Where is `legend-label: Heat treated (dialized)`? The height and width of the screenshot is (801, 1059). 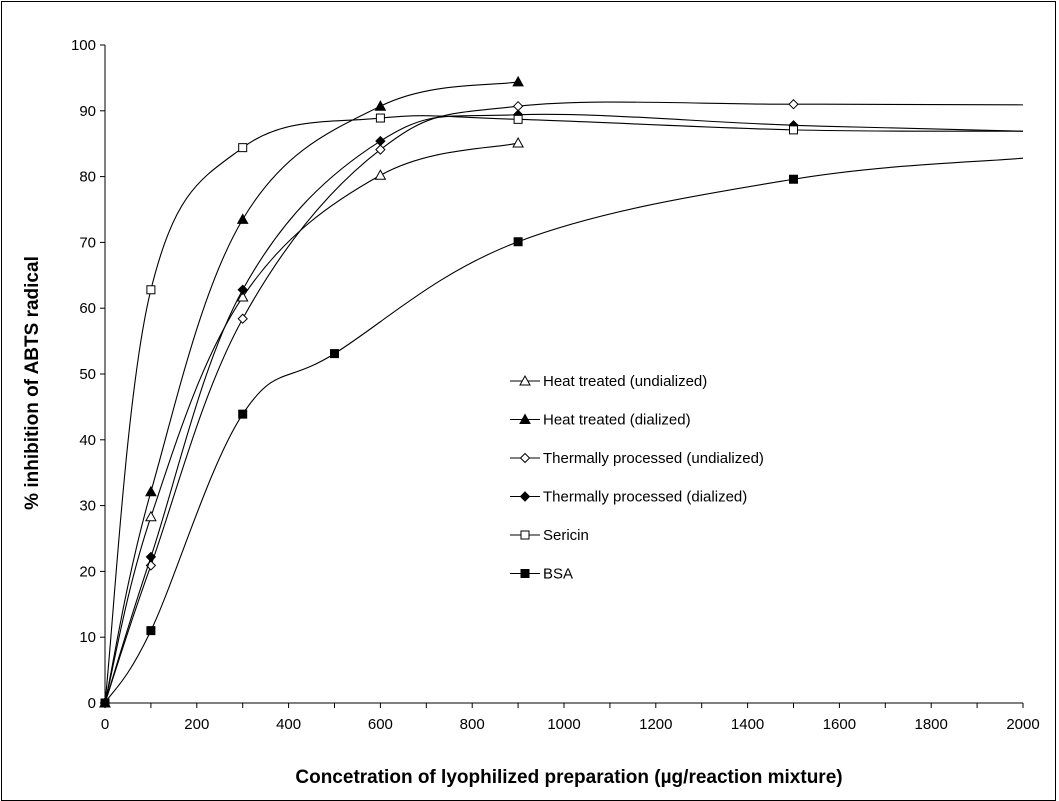 legend-label: Heat treated (dialized) is located at coordinates (617, 420).